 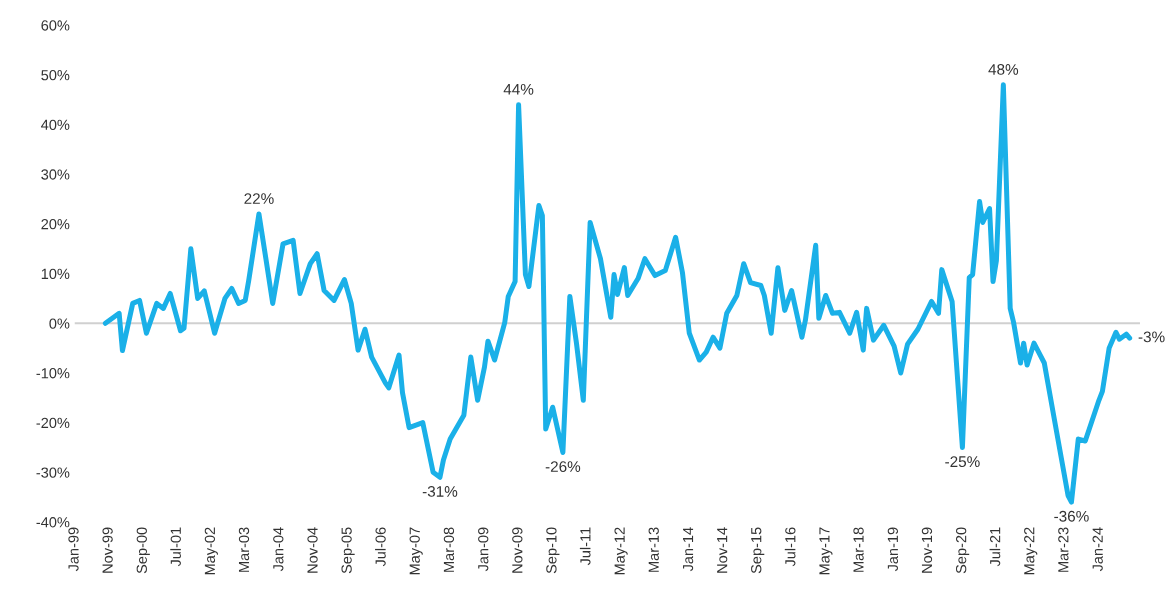 What do you see at coordinates (563, 466) in the screenshot?
I see `annotation: -26%` at bounding box center [563, 466].